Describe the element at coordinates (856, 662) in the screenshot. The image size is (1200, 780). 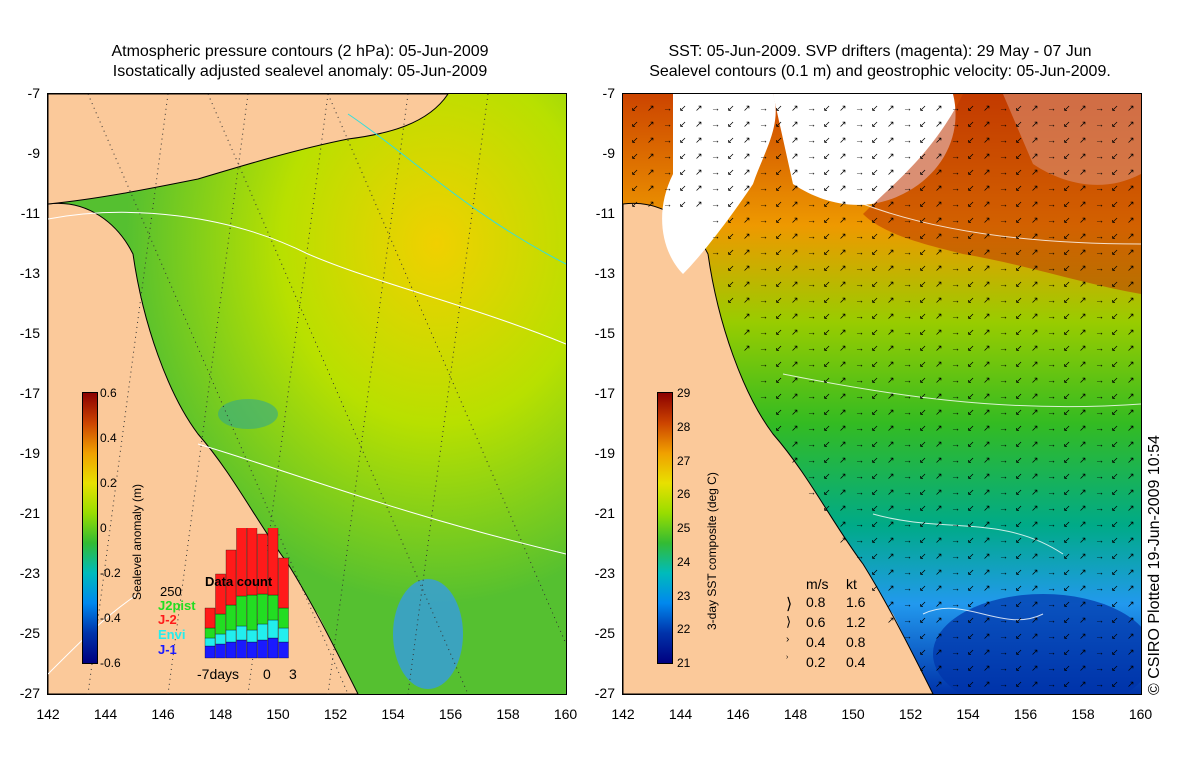
I see `vector-legend-kt: 0.4` at that location.